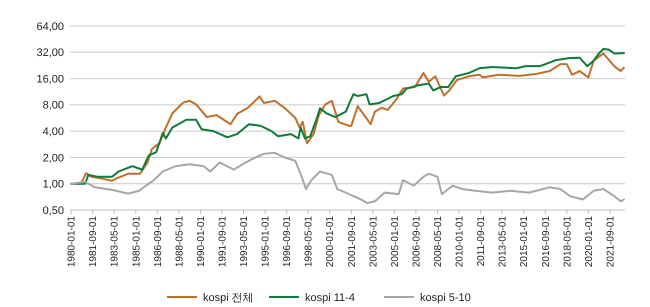 The image size is (650, 307). What do you see at coordinates (416, 242) in the screenshot?
I see `x-tick-label: 2006-09-01` at bounding box center [416, 242].